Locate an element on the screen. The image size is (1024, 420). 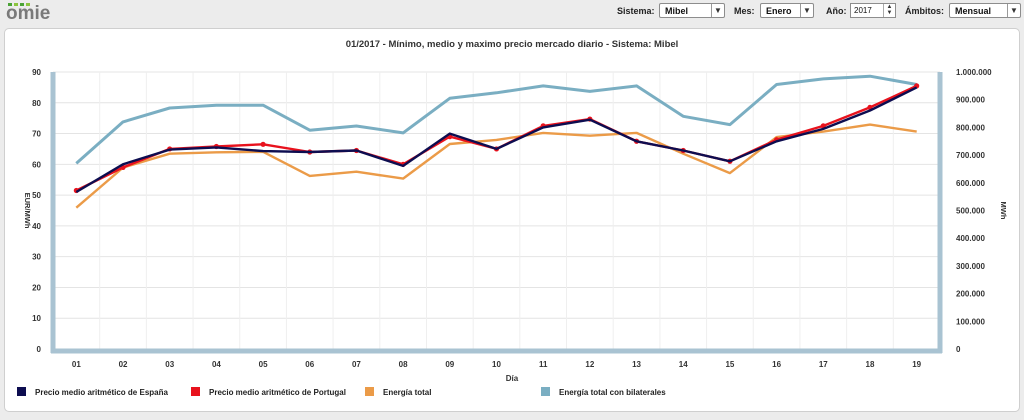
y-right-tick-label: 200.000 is located at coordinates (970, 294).